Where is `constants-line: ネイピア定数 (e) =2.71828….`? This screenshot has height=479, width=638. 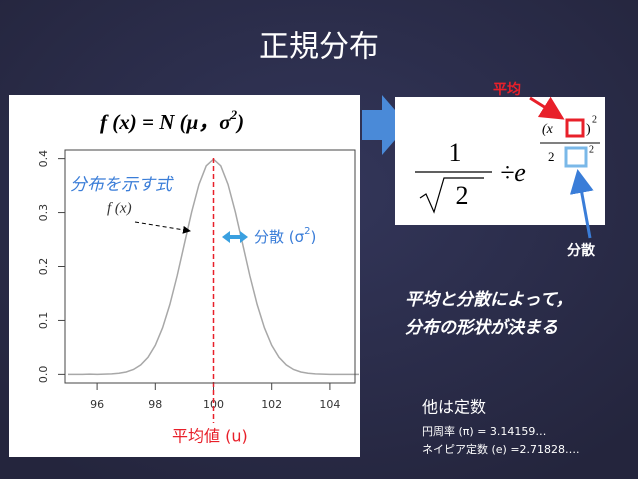
constants-line: ネイピア定数 (e) =2.71828…. is located at coordinates (501, 449).